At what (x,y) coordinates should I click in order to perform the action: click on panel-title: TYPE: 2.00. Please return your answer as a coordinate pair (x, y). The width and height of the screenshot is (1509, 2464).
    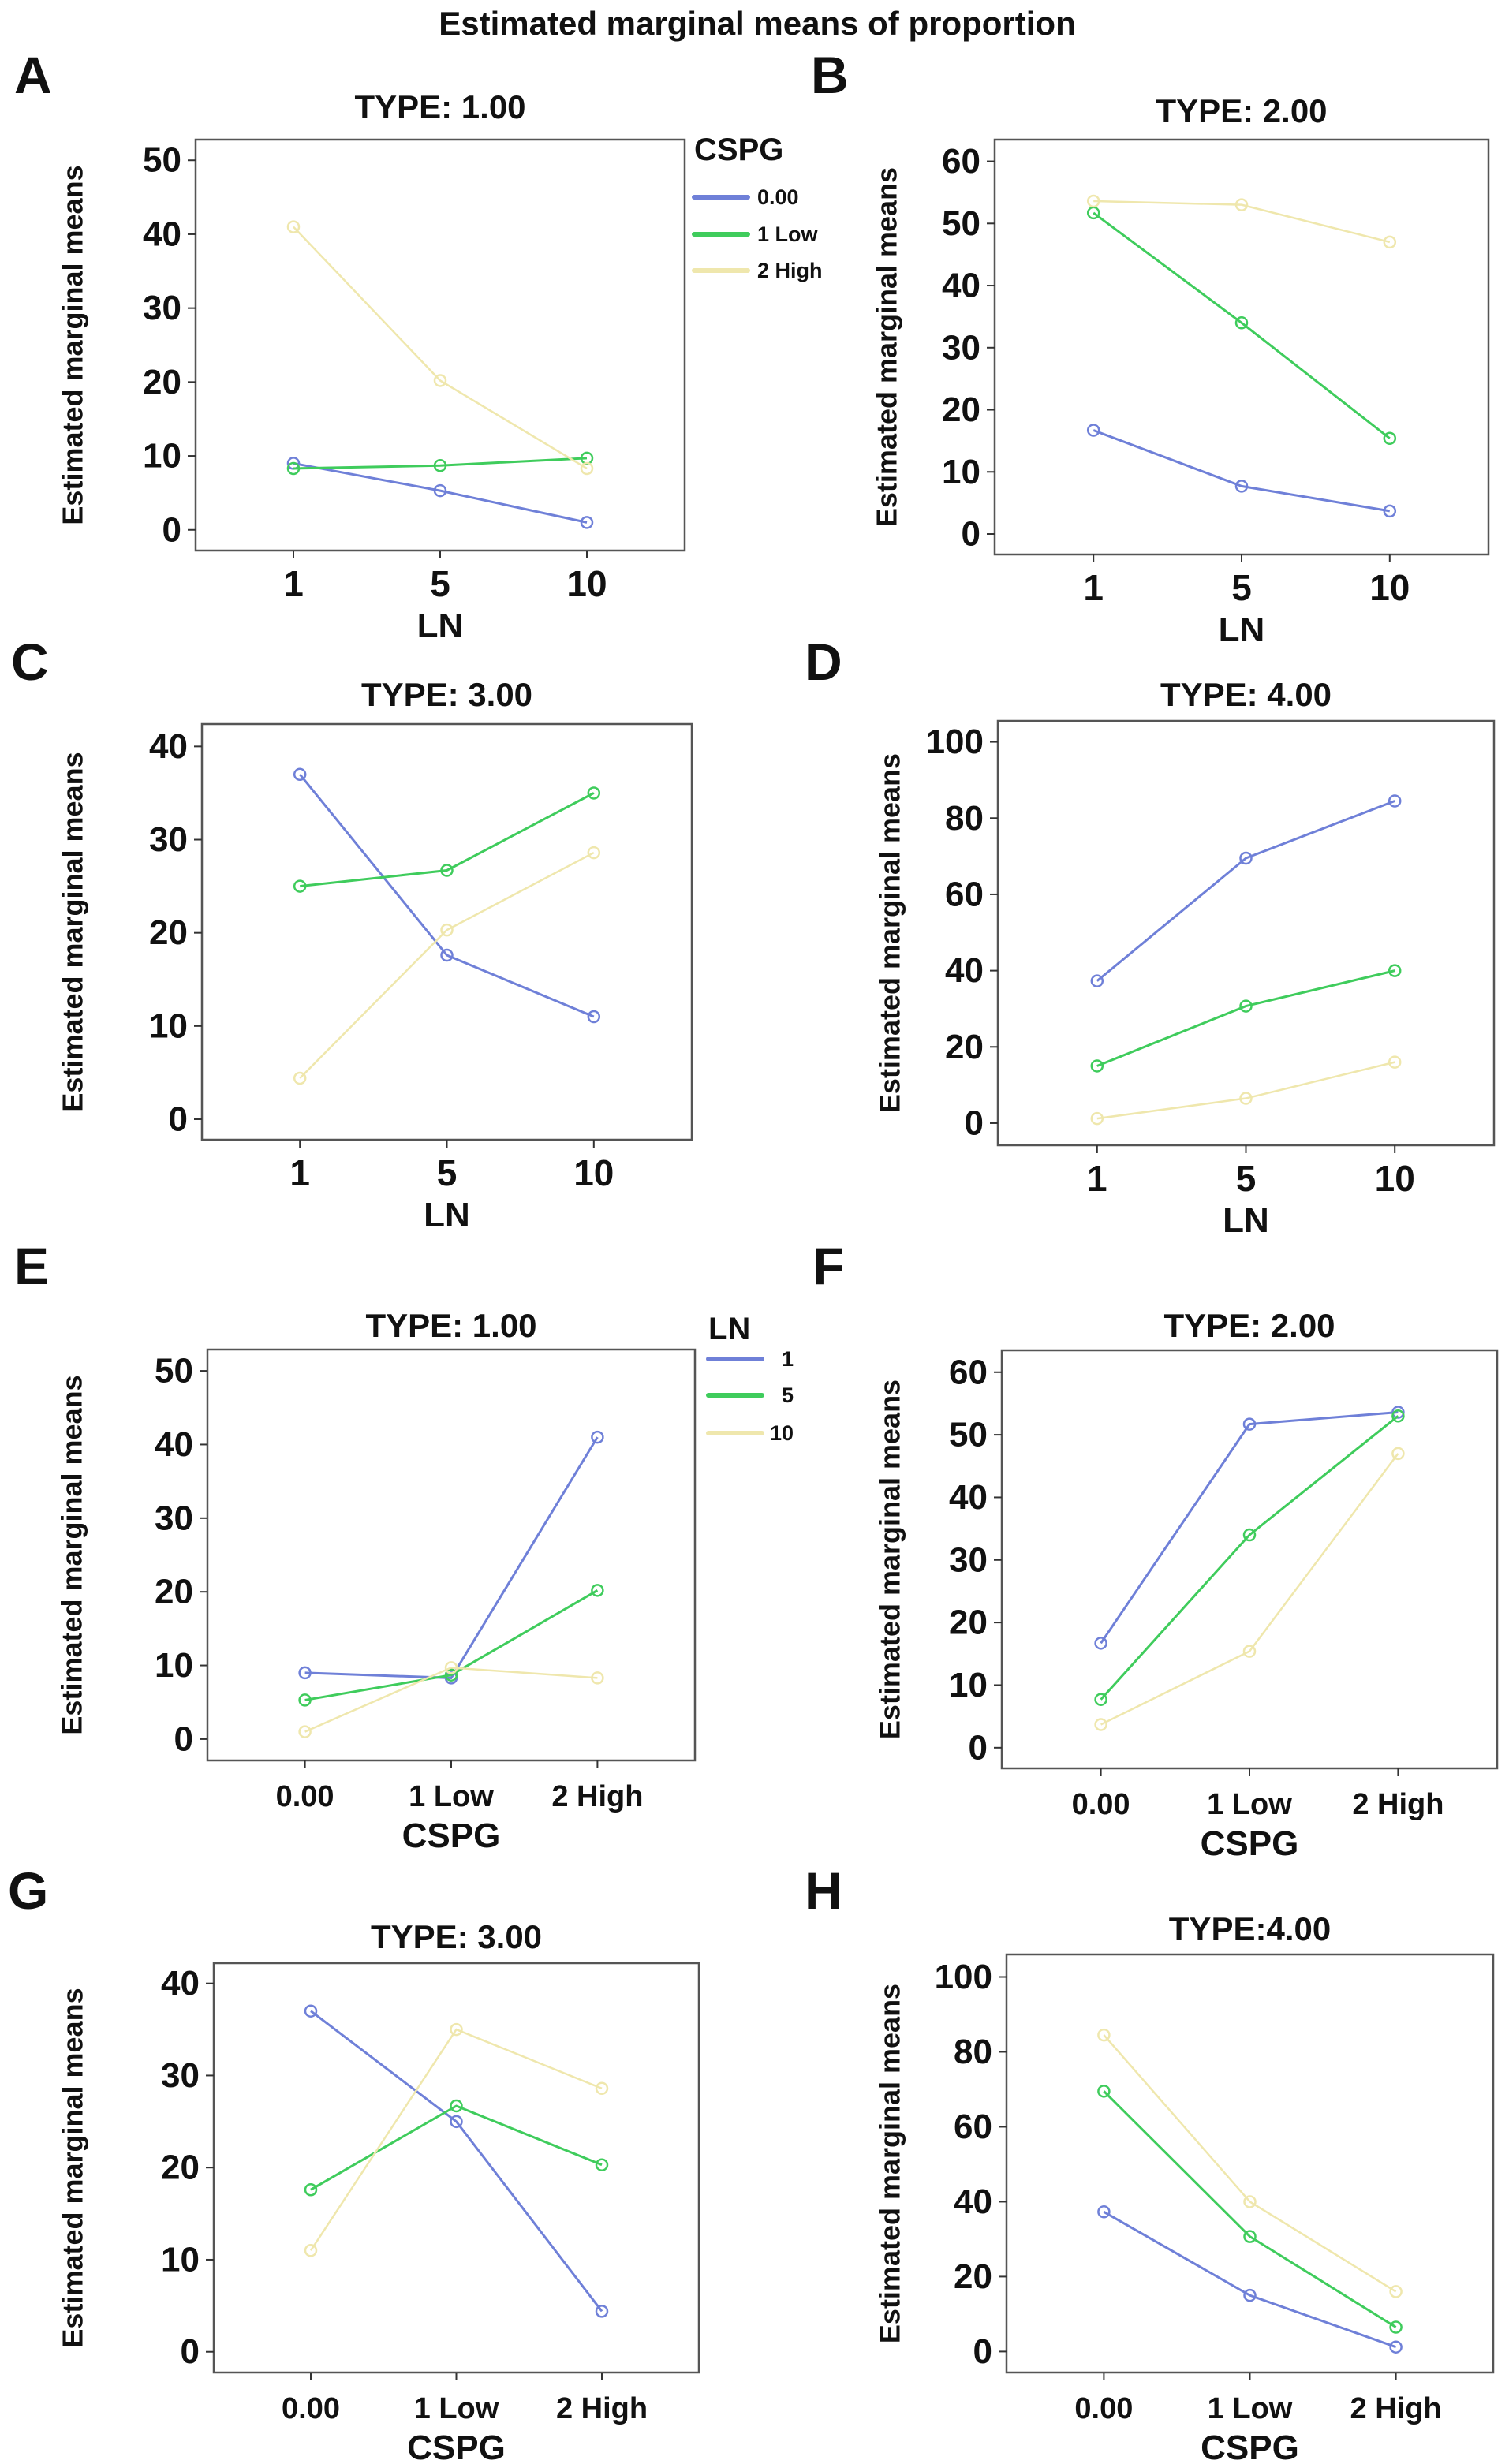
    Looking at the image, I should click on (1242, 110).